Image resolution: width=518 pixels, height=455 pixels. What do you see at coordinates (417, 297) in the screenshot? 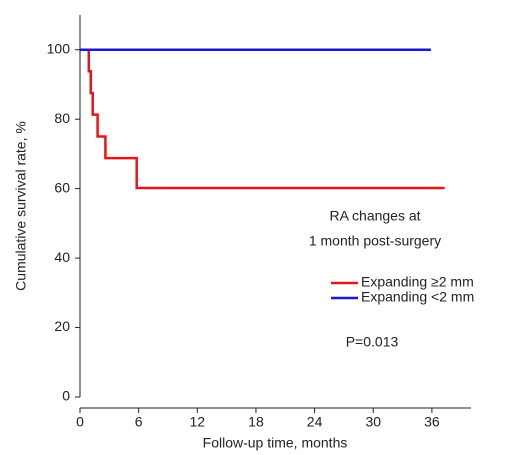
I see `legend-label: Expanding <2 mm` at bounding box center [417, 297].